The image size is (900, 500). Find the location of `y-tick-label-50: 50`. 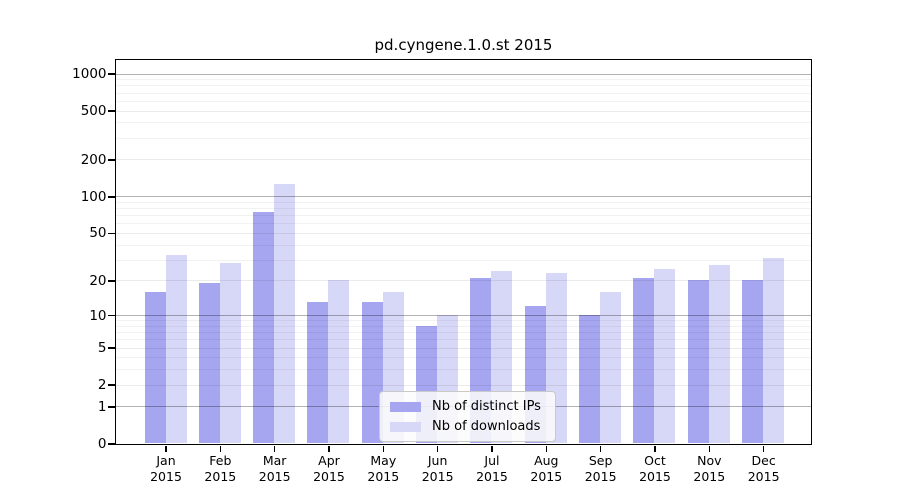

y-tick-label-50: 50 is located at coordinates (98, 233).